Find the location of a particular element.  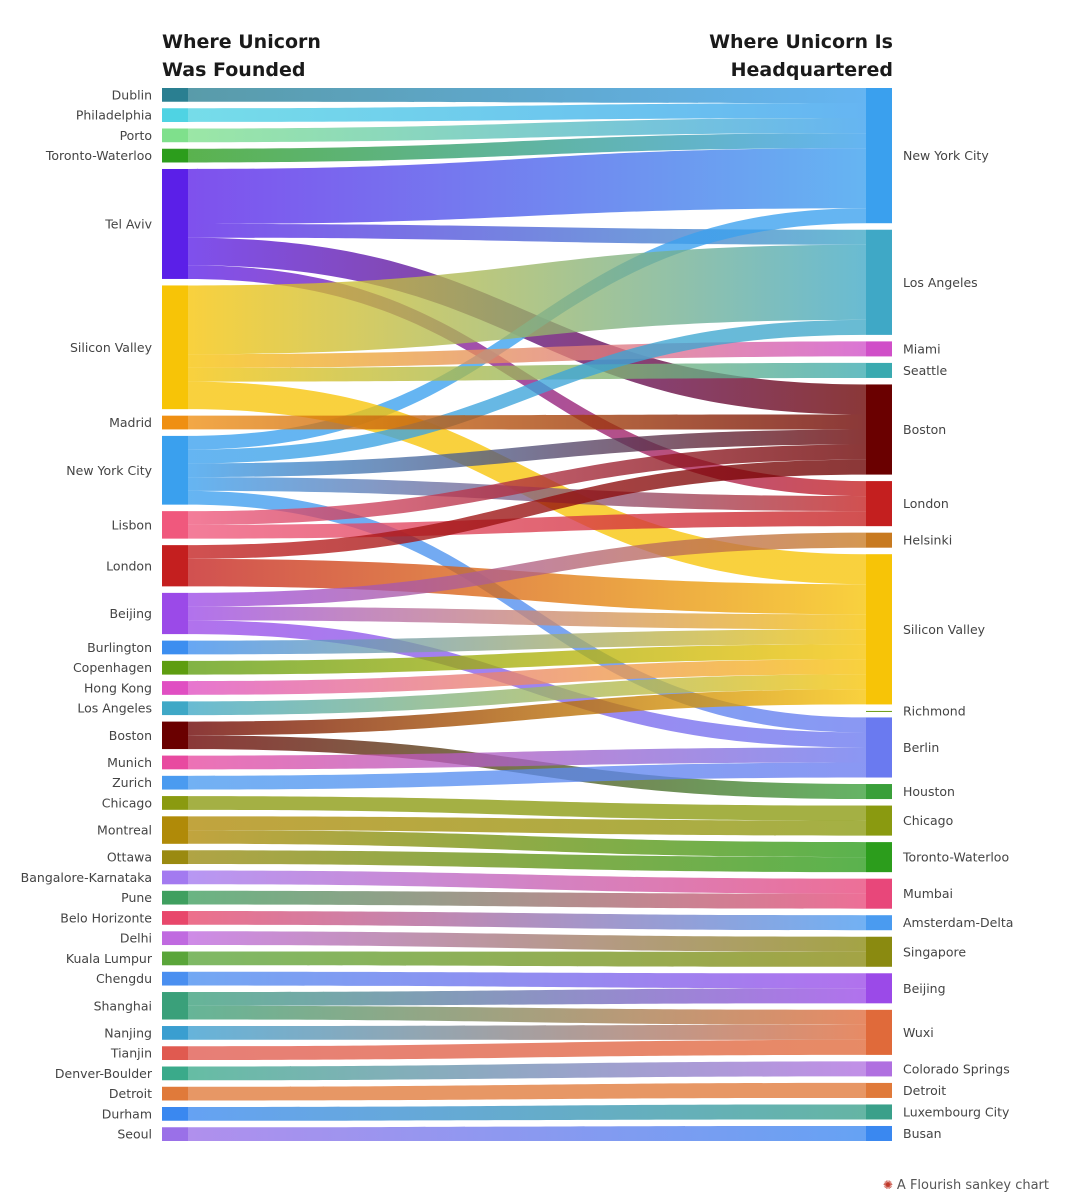

source-node-lisbon is located at coordinates (175, 525).